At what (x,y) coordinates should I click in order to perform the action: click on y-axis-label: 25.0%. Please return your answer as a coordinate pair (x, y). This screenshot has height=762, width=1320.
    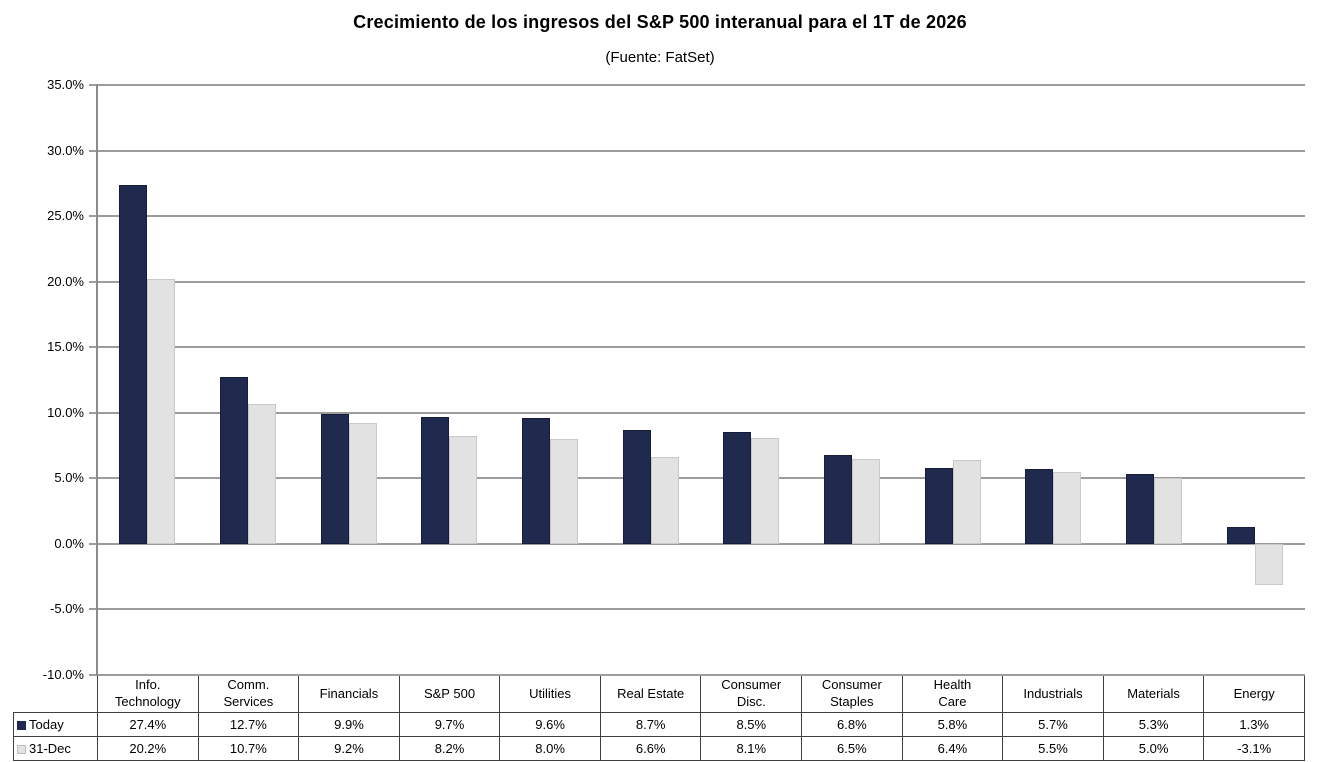
    Looking at the image, I should click on (65, 216).